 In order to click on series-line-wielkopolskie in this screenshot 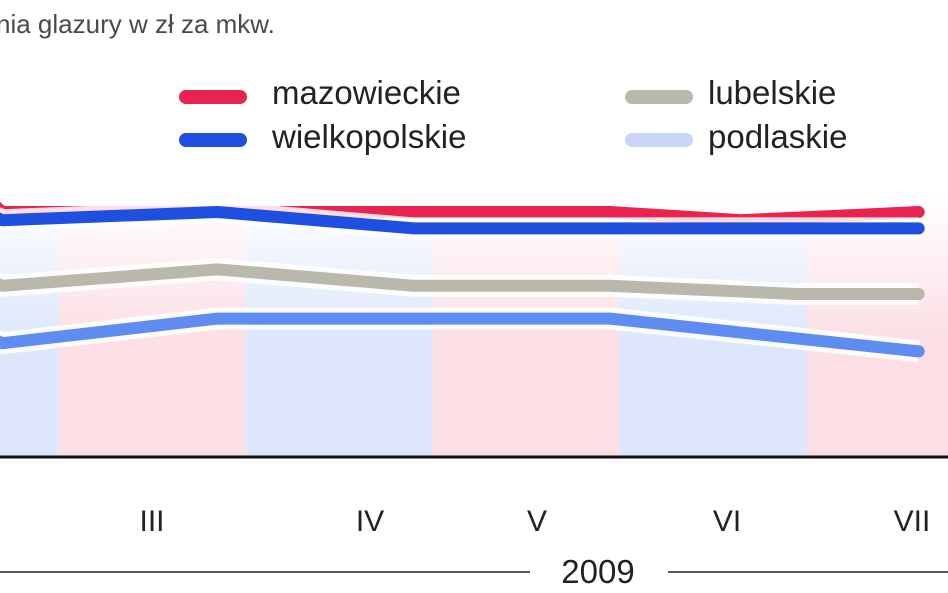, I will do `click(462, 220)`.